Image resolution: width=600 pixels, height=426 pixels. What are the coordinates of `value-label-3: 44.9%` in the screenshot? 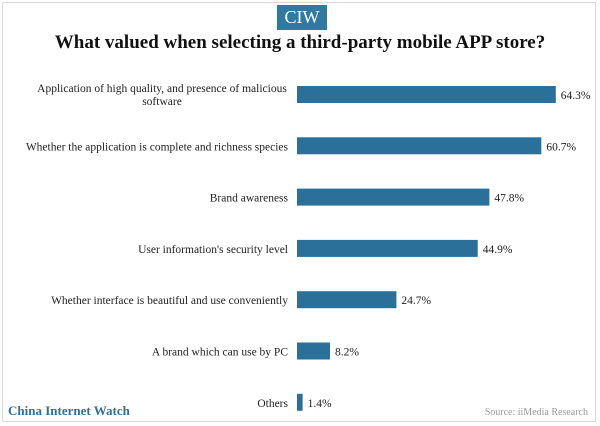 It's located at (498, 250).